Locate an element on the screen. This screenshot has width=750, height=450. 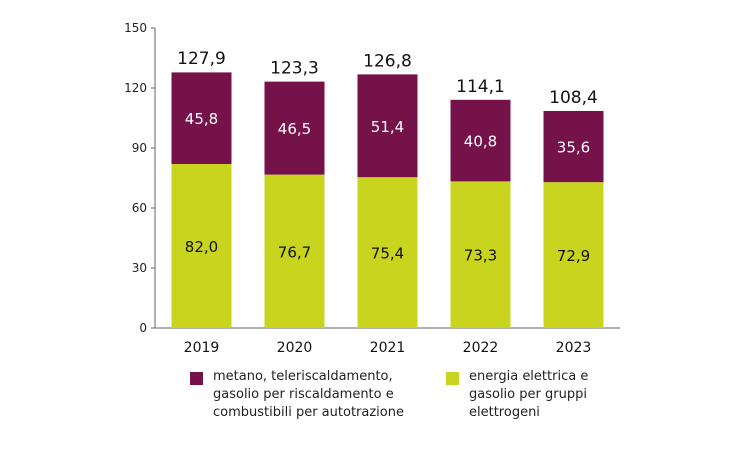
x-tick-label: 2023 is located at coordinates (574, 348).